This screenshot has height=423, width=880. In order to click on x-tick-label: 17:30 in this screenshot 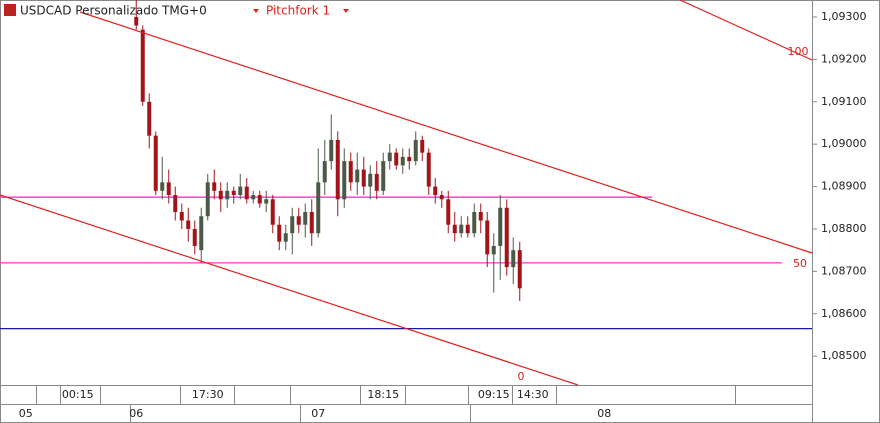, I will do `click(208, 394)`.